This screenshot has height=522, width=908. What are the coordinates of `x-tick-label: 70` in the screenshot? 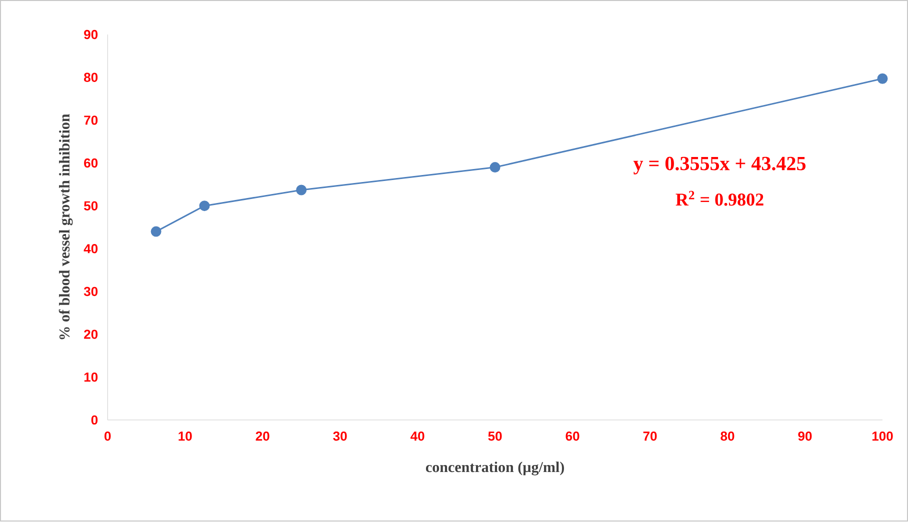 It's located at (650, 436).